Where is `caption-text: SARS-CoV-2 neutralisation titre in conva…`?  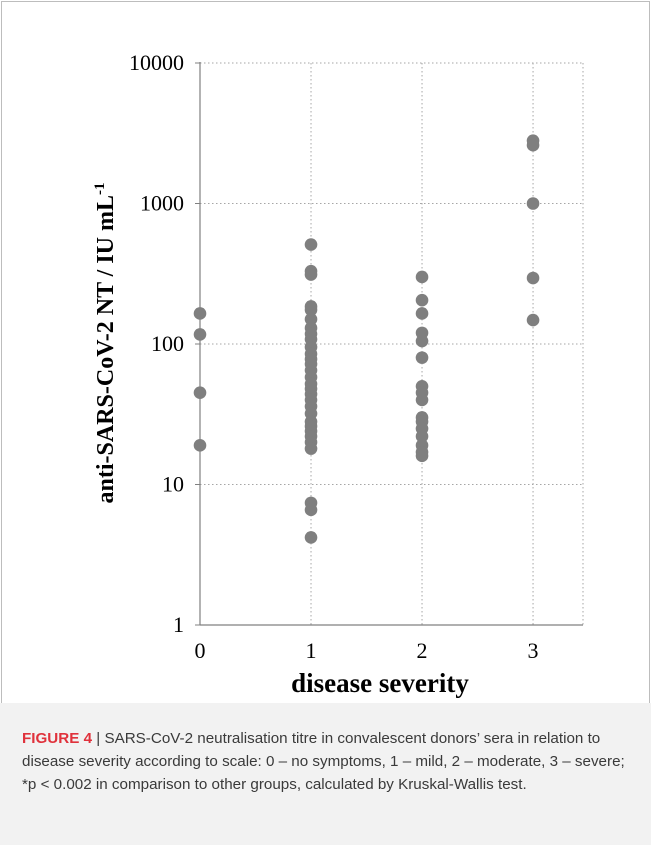 caption-text: SARS-CoV-2 neutralisation titre in conva… is located at coordinates (323, 761).